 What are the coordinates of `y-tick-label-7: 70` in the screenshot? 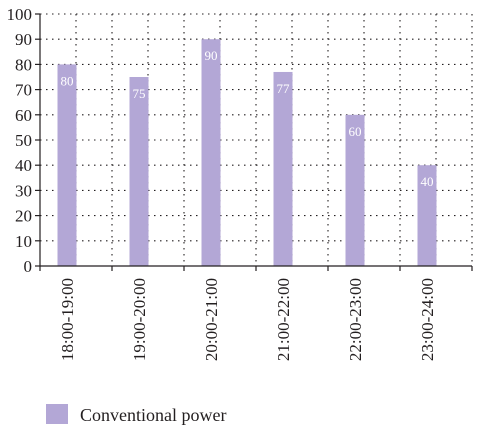 It's located at (23, 90).